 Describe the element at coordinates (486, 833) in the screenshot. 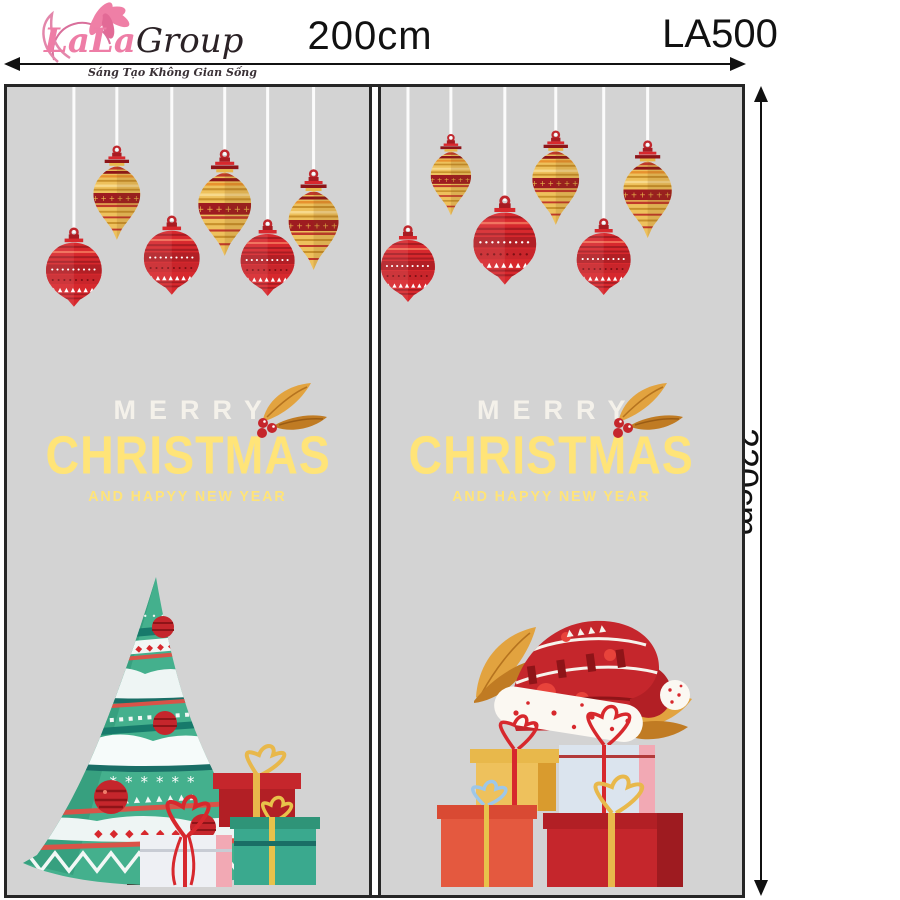

I see `gift-box-orange-icon` at that location.